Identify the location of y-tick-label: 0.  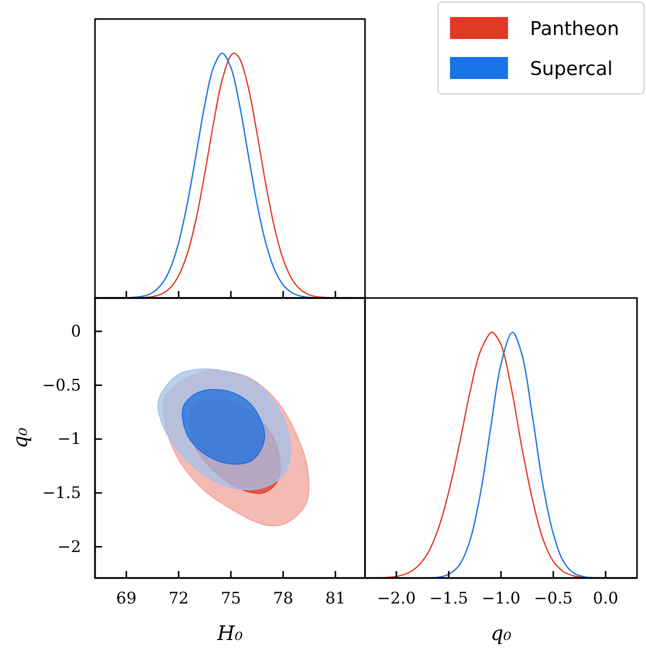
(75, 331).